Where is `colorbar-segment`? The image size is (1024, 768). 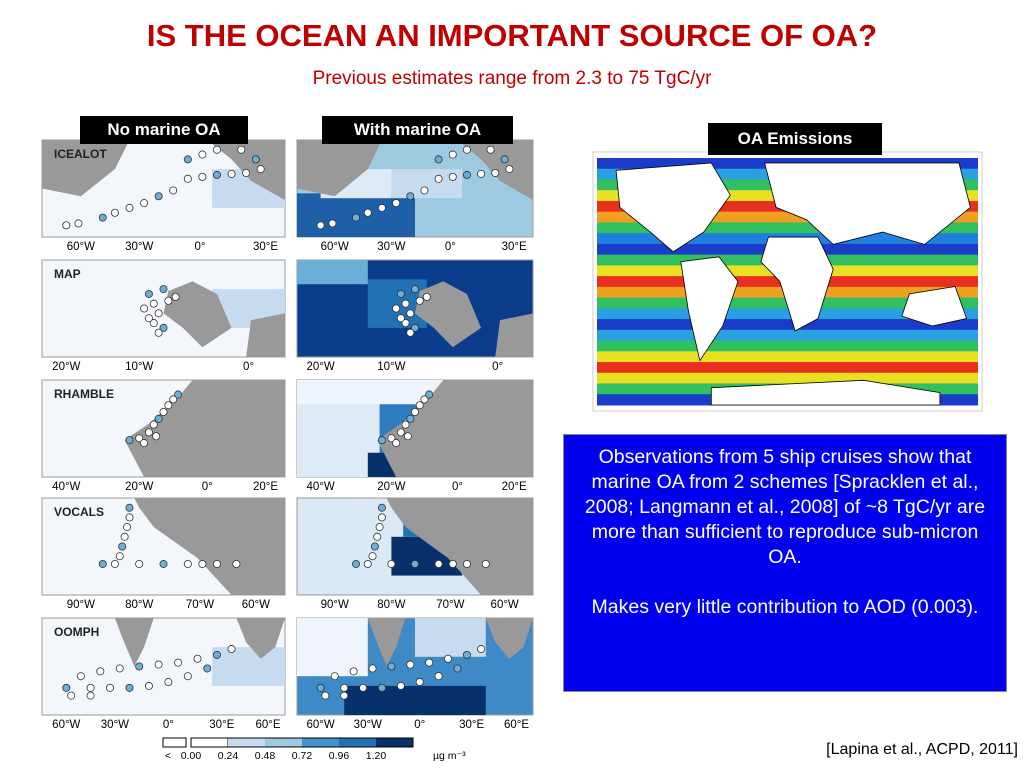
colorbar-segment is located at coordinates (209, 742).